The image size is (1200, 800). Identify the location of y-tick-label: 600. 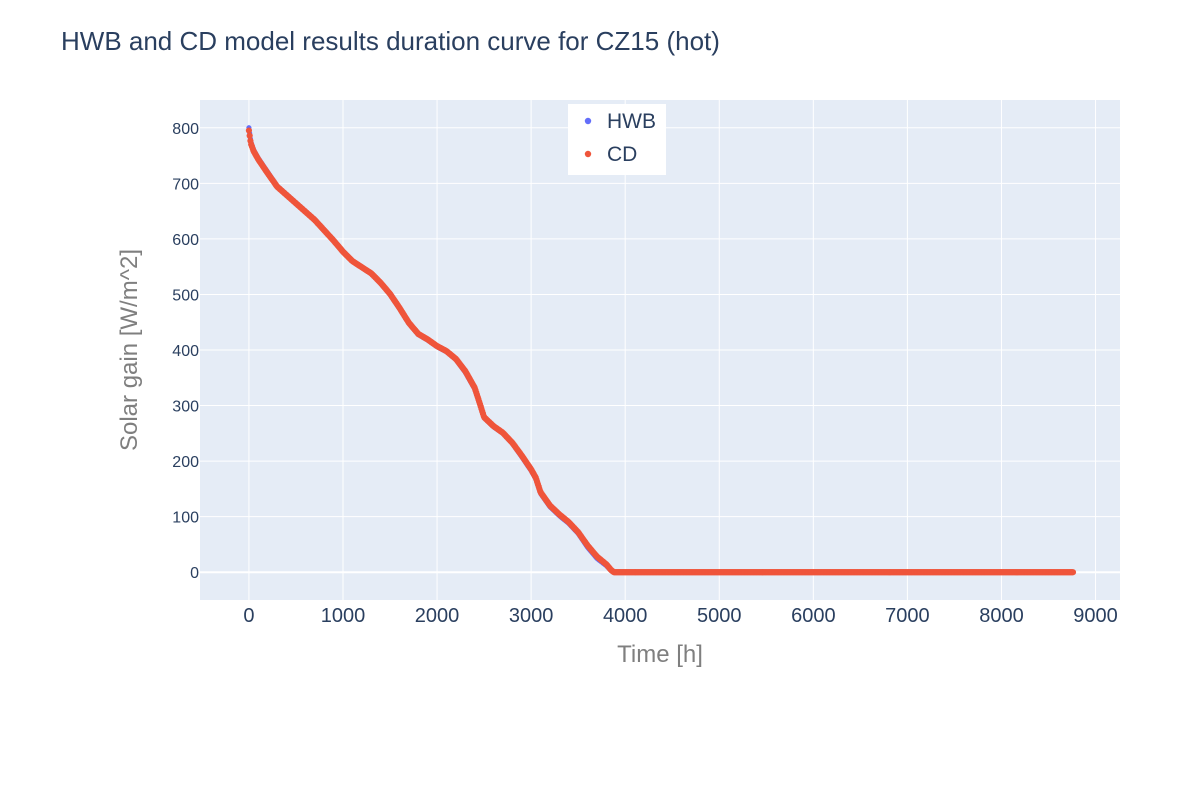
(185, 240).